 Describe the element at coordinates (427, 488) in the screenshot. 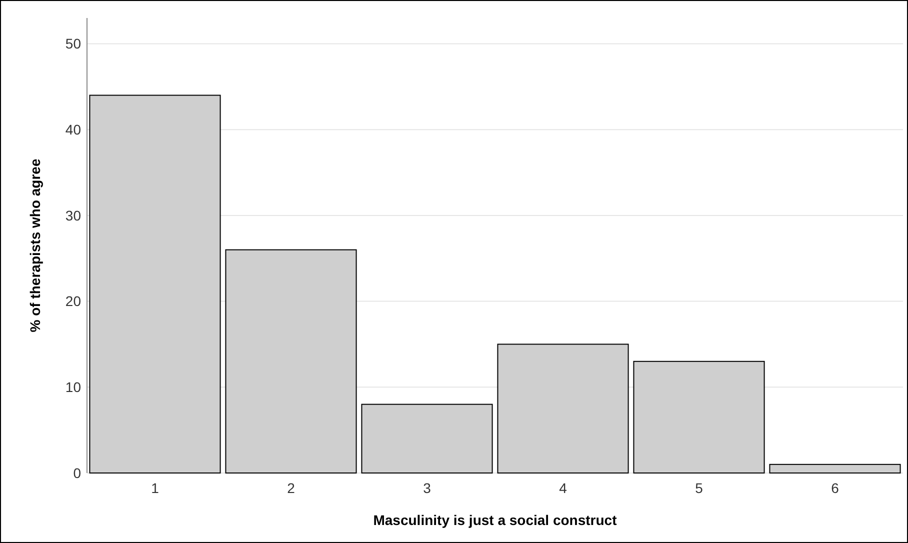

I see `x-tick-label: 3` at that location.